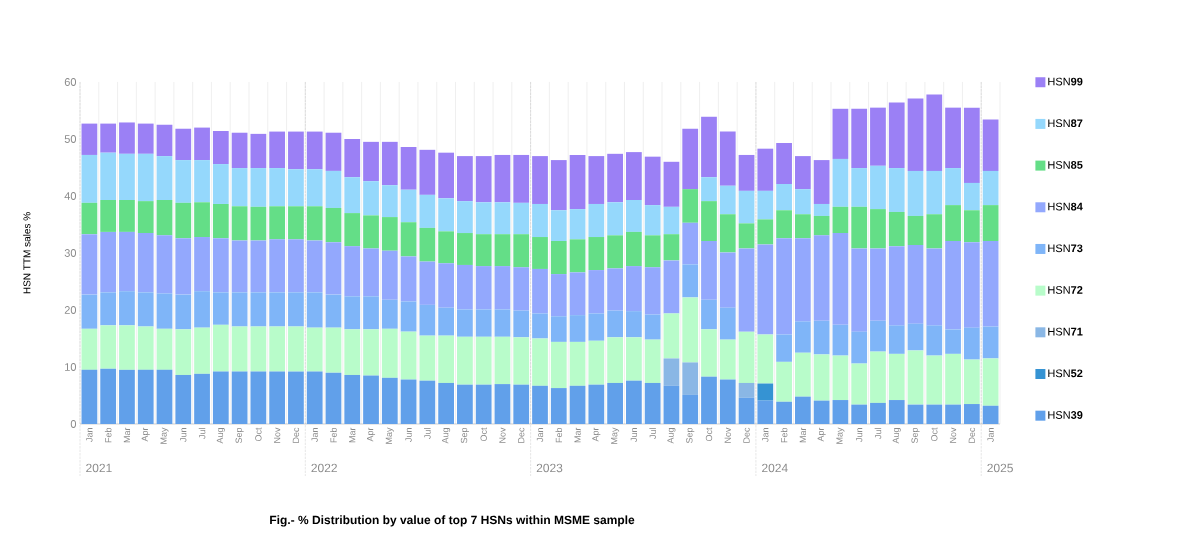 The height and width of the screenshot is (537, 1179). Describe the element at coordinates (784, 435) in the screenshot. I see `x-tick-label: Feb` at that location.